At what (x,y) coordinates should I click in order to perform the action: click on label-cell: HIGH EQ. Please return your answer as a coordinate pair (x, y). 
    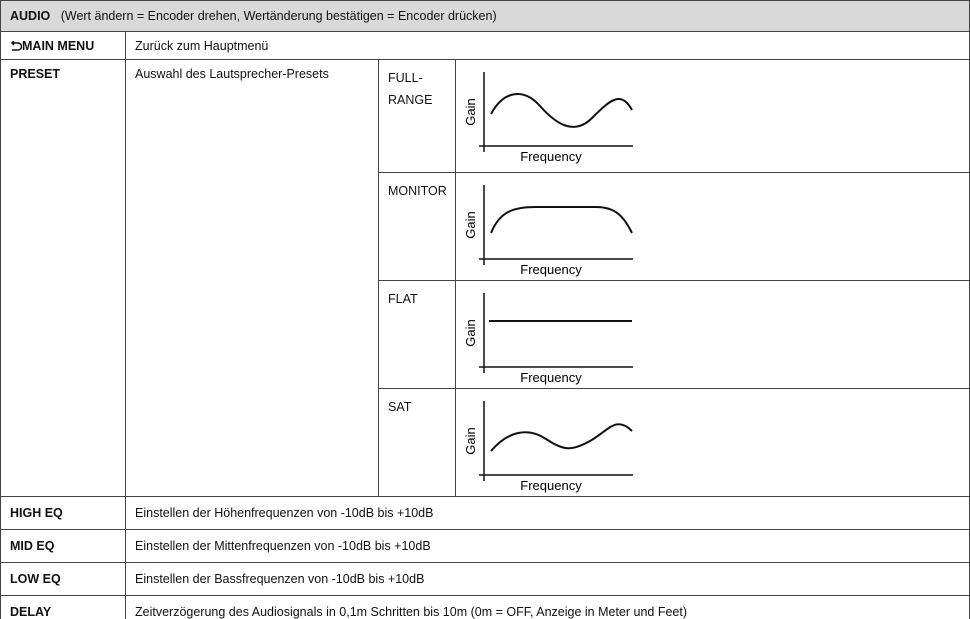
    Looking at the image, I should click on (63, 513).